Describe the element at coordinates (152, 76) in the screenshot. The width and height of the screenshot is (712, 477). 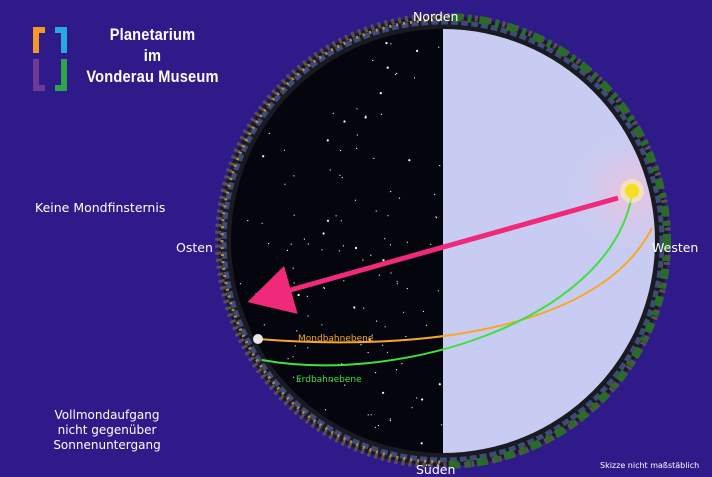
I see `logo-line-3: Vonderau Museum` at that location.